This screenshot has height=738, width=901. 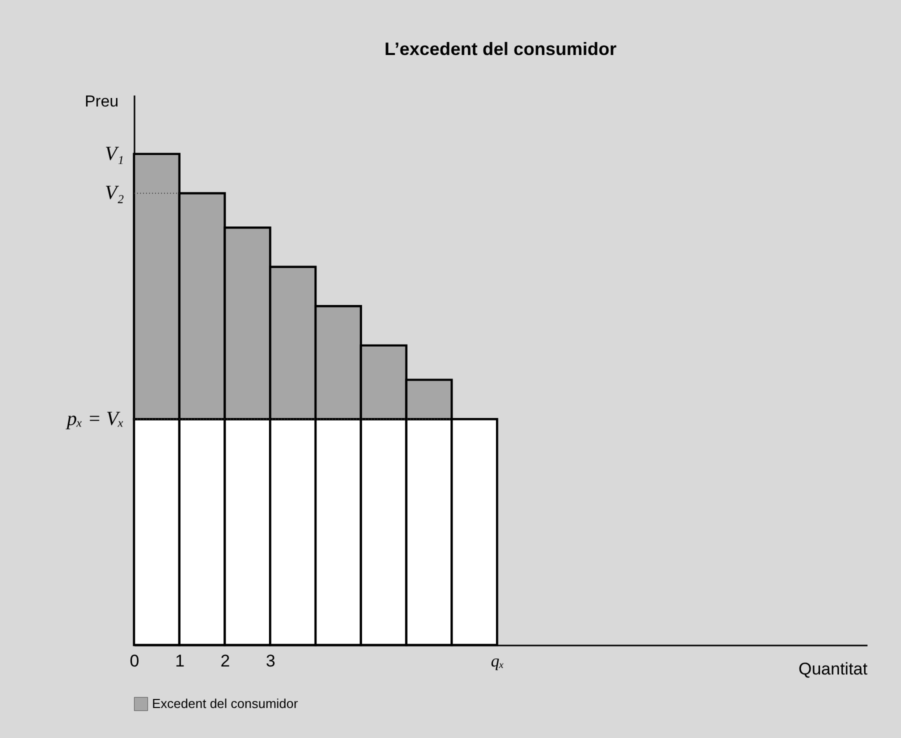 I want to click on chart-title: L’excedent del consumidor, so click(x=500, y=49).